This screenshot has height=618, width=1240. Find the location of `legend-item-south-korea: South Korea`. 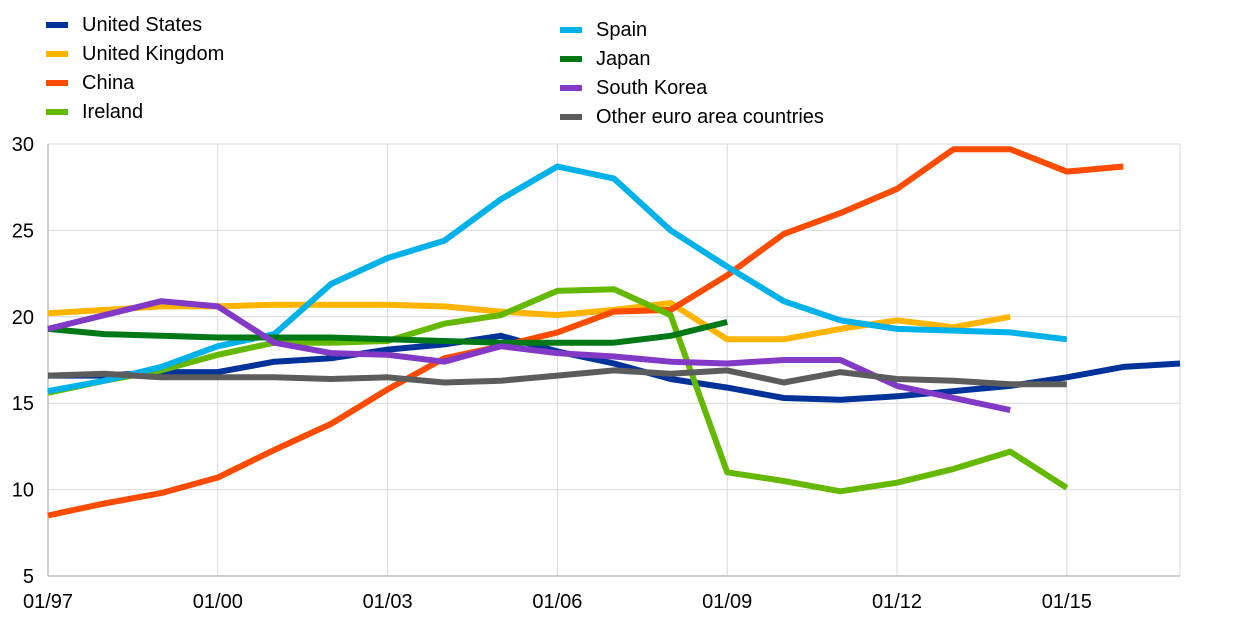

legend-item-south-korea: South Korea is located at coordinates (633, 88).